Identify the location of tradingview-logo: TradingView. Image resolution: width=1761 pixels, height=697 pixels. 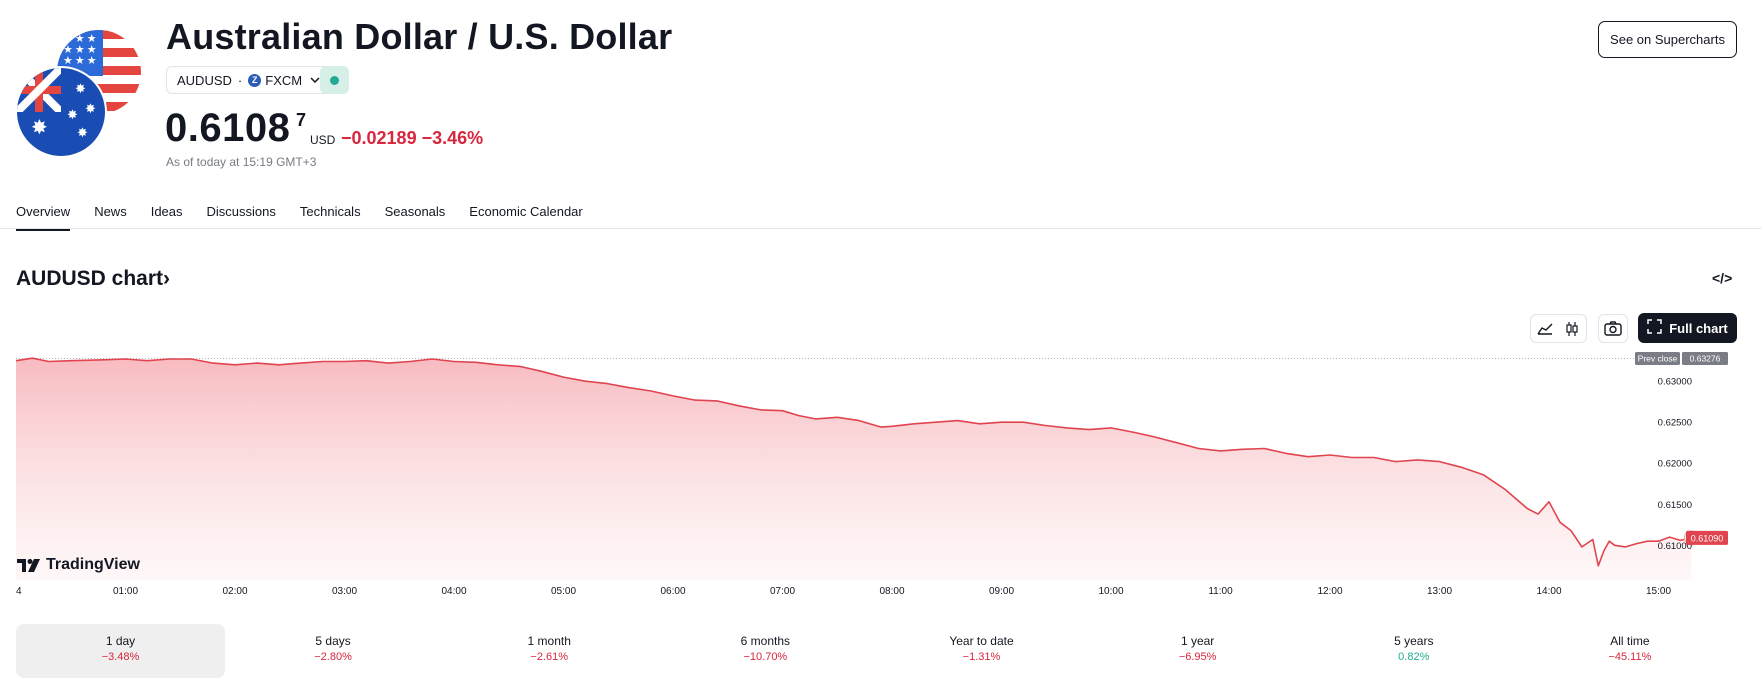
(78, 565).